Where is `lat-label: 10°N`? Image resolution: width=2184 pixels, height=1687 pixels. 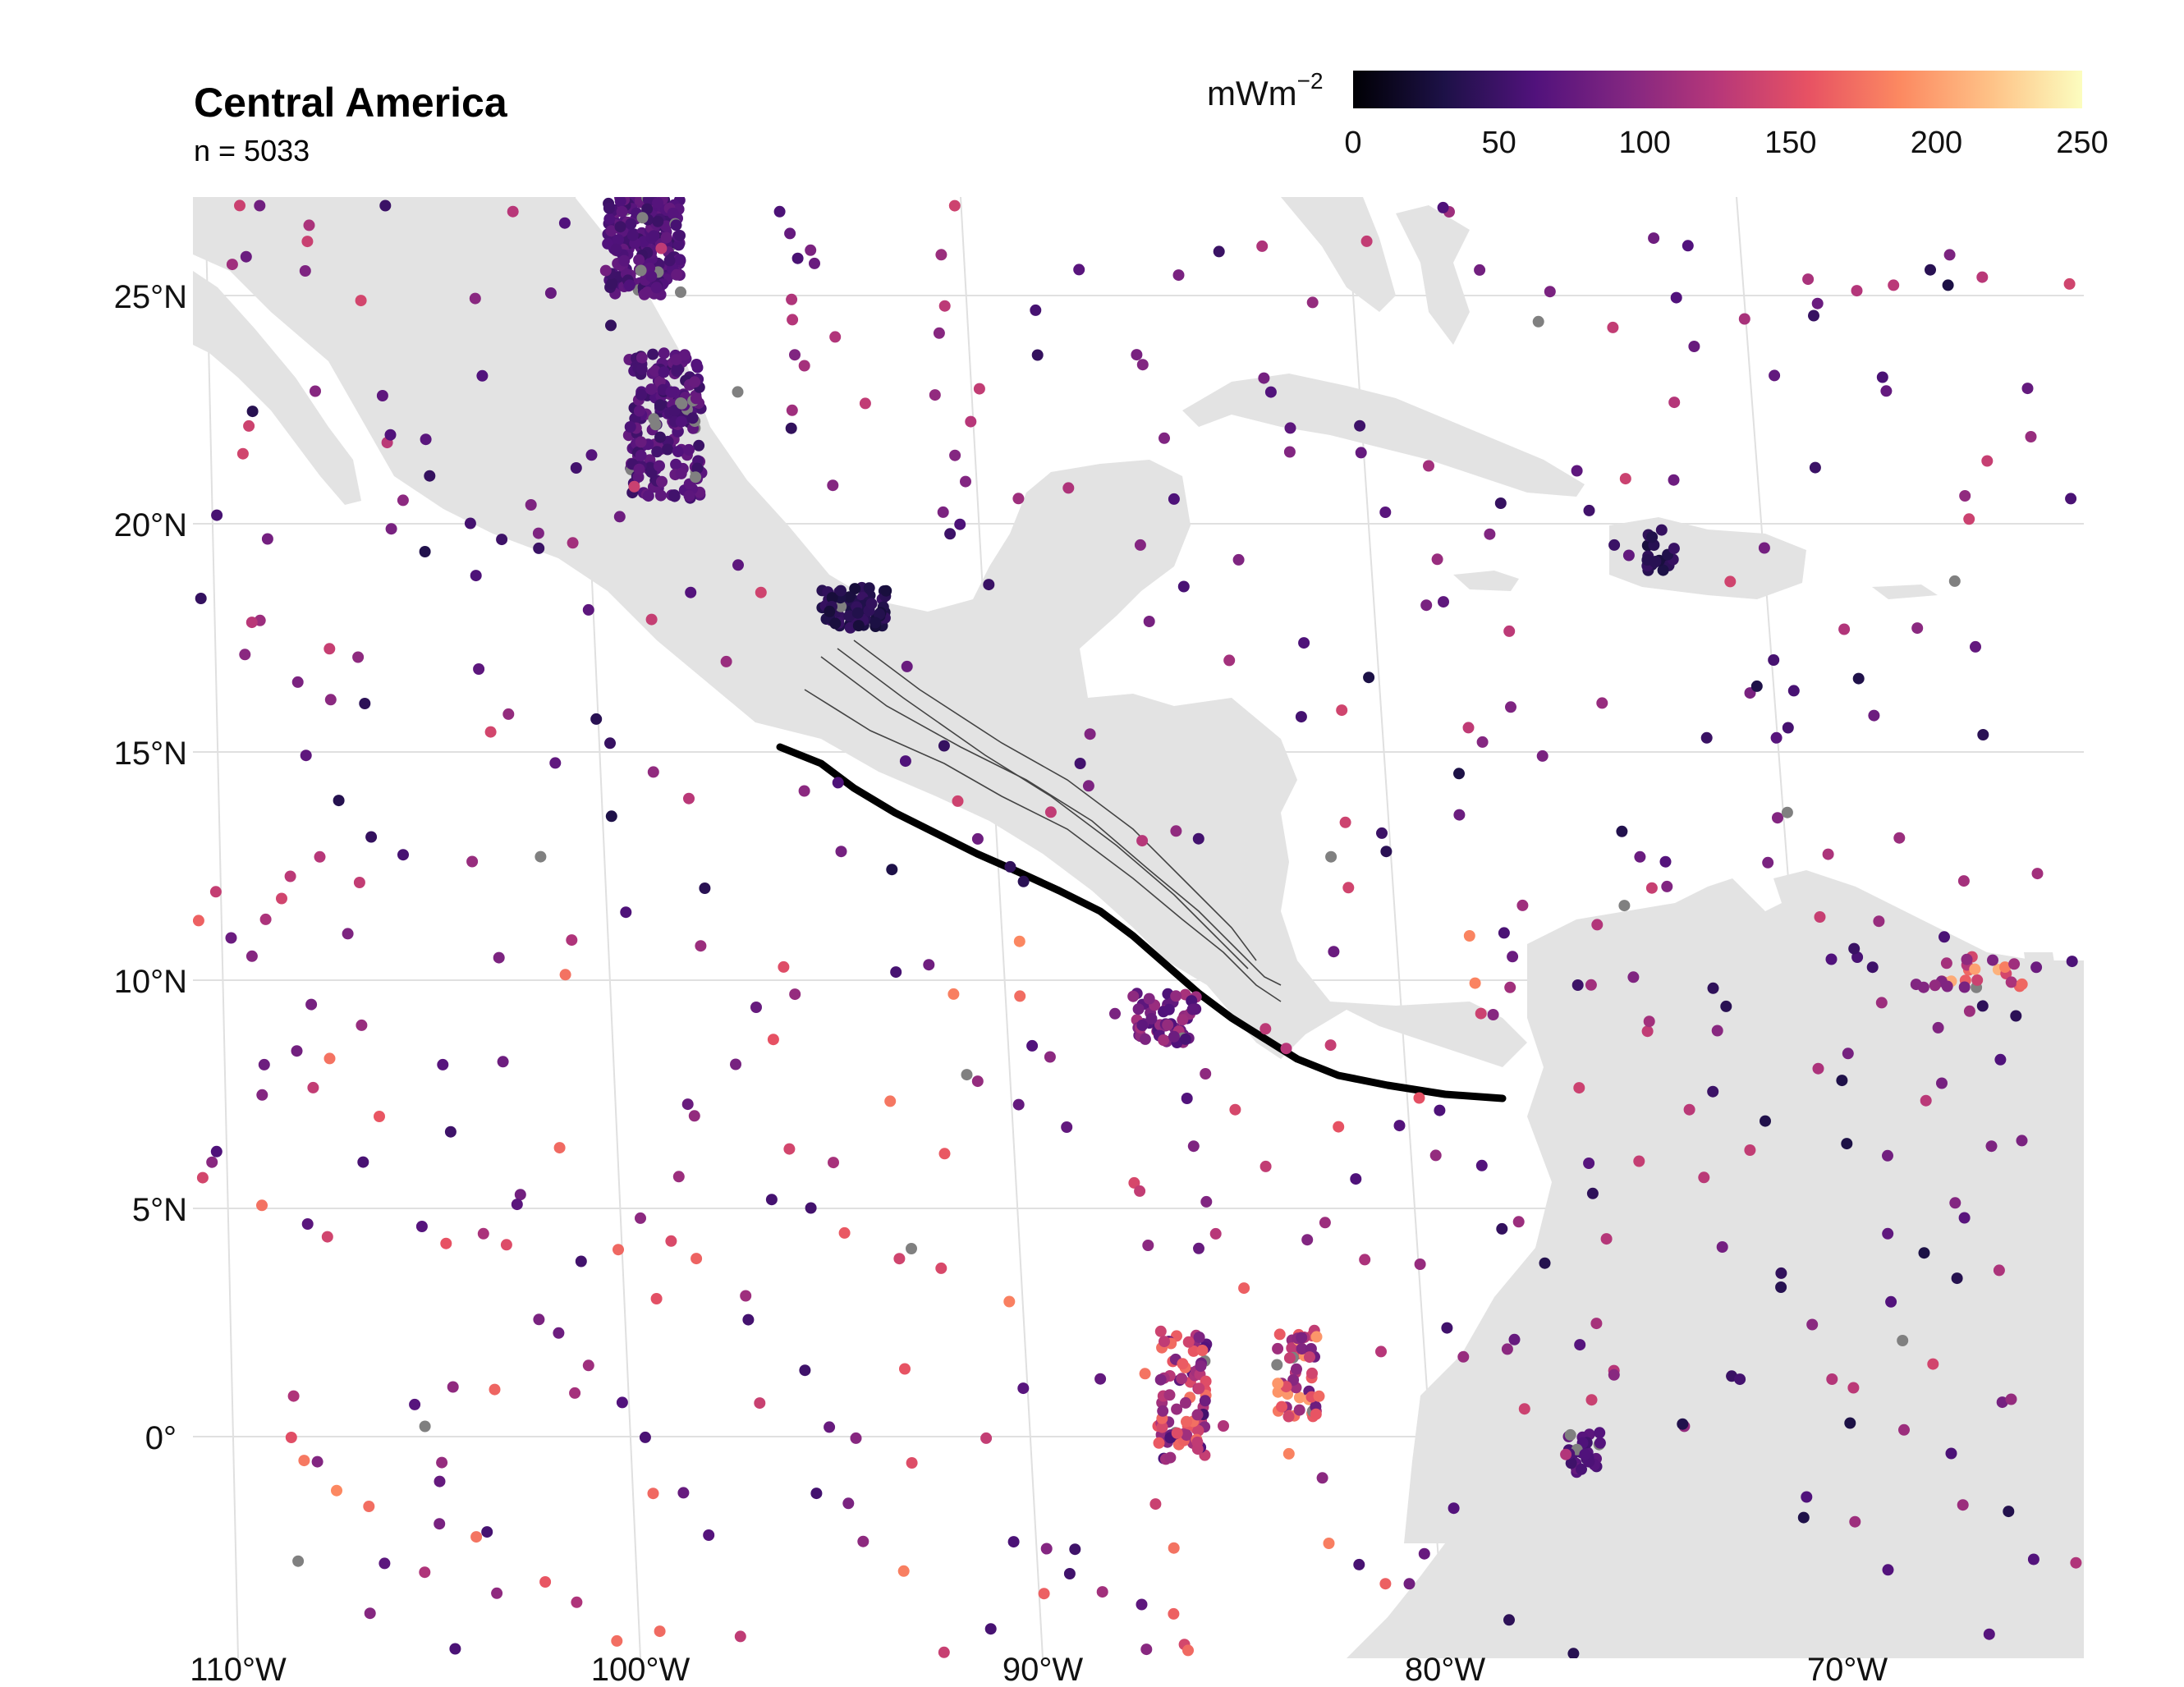 lat-label: 10°N is located at coordinates (150, 982).